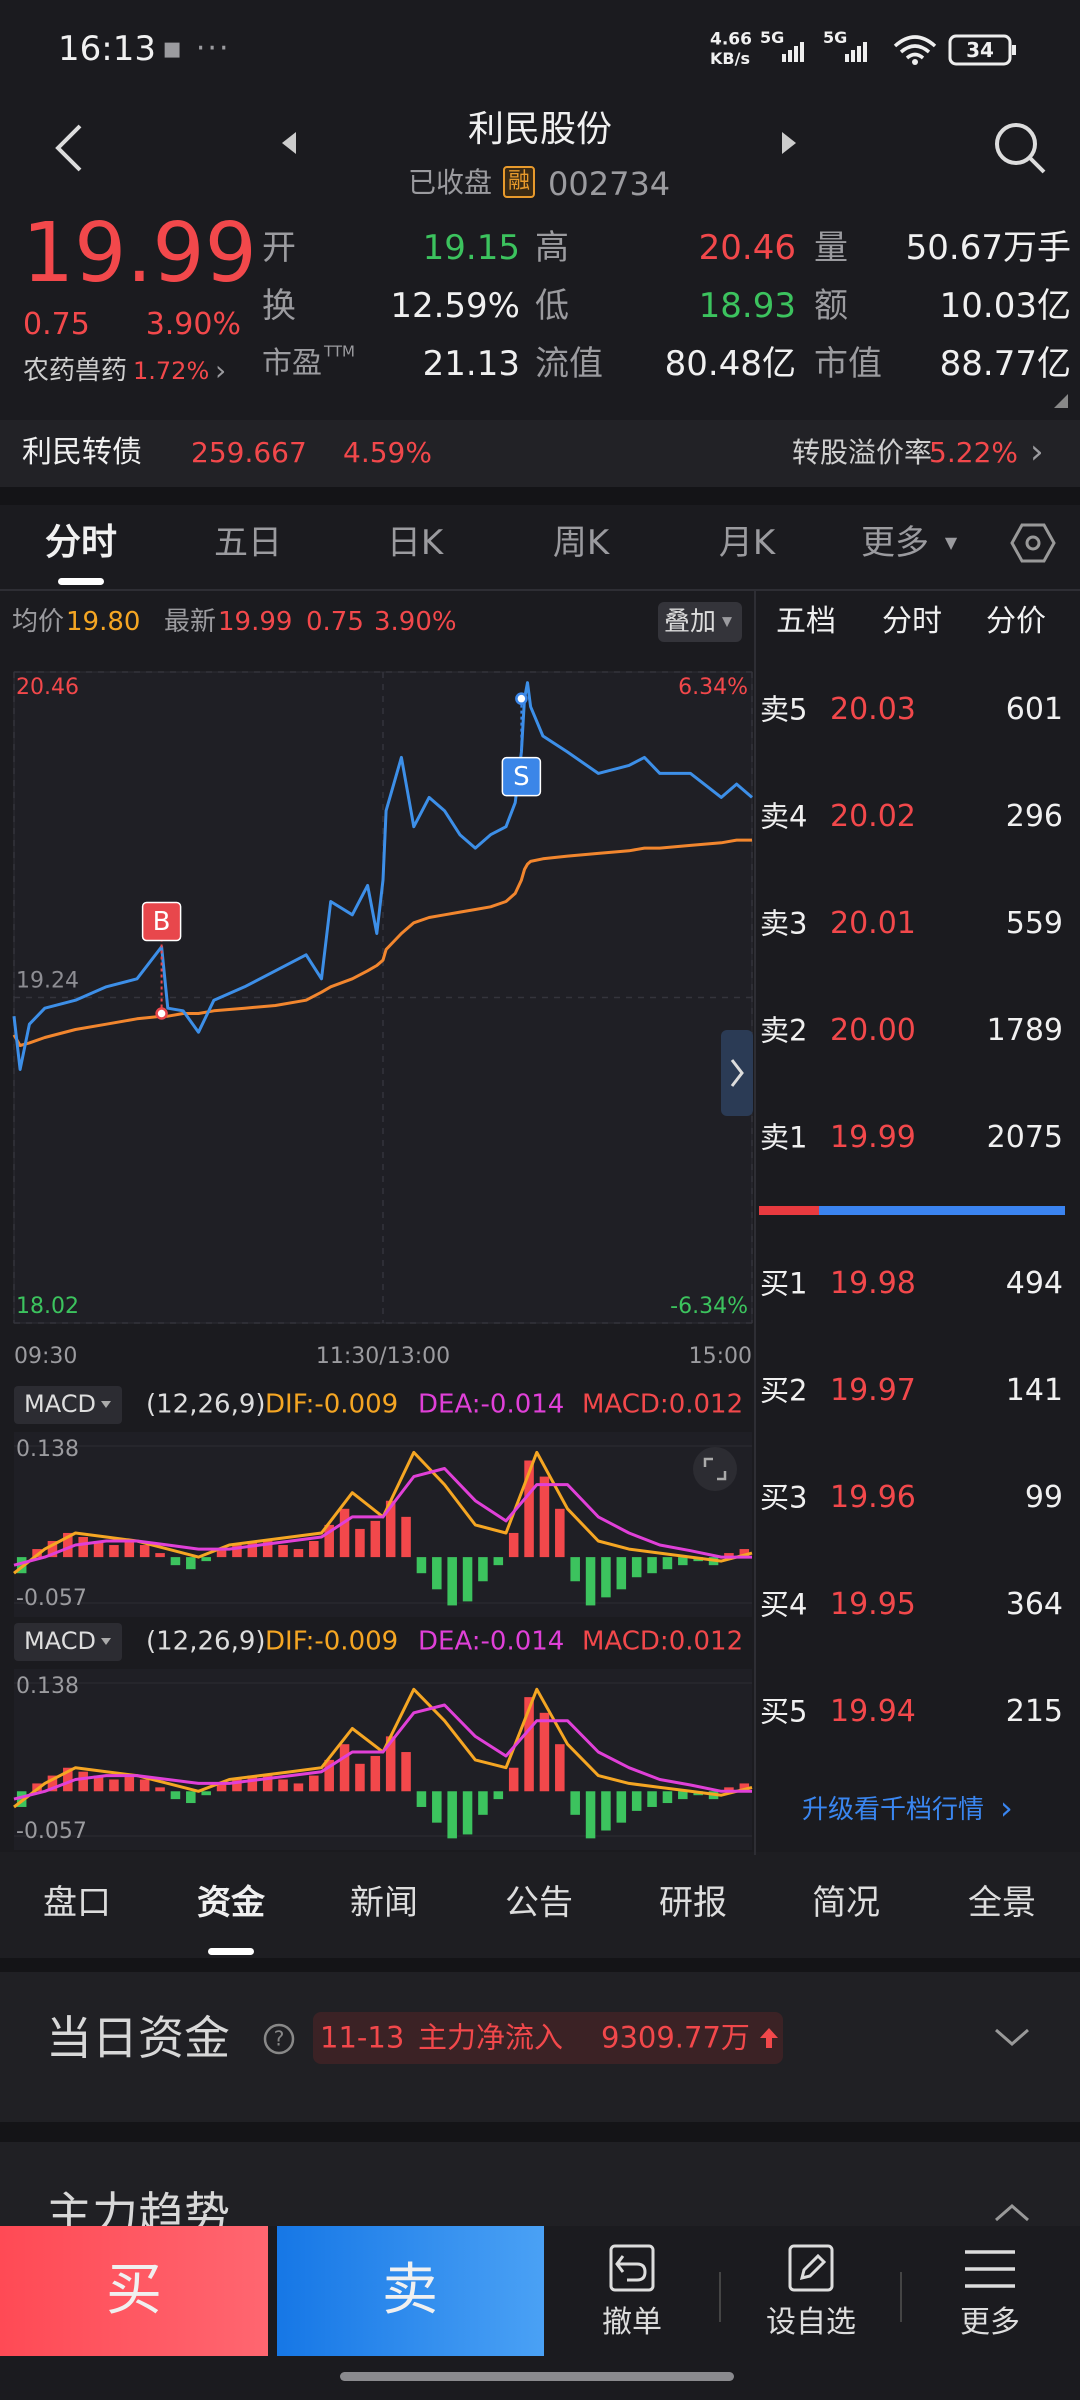  Describe the element at coordinates (540, 453) in the screenshot. I see `bond-row-bg` at that location.